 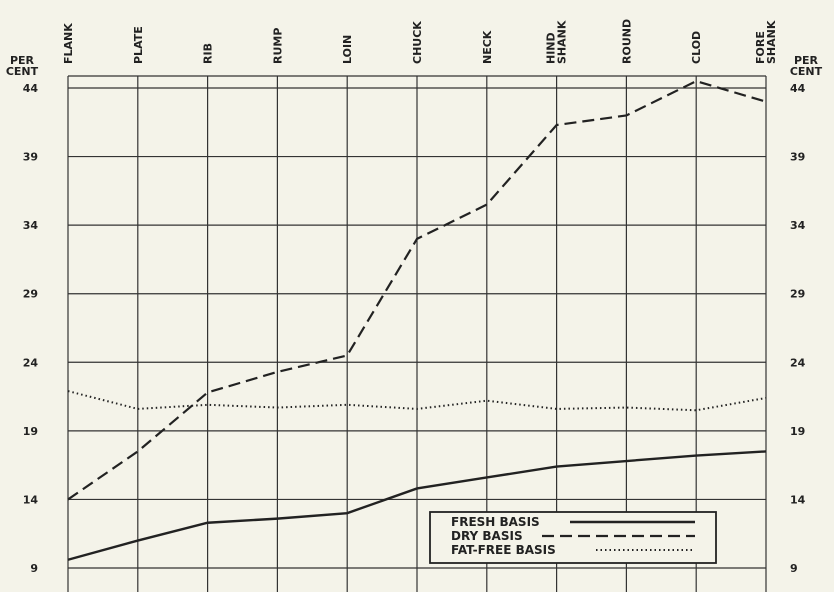 What do you see at coordinates (31, 88) in the screenshot?
I see `y-tick-label-left: 44` at bounding box center [31, 88].